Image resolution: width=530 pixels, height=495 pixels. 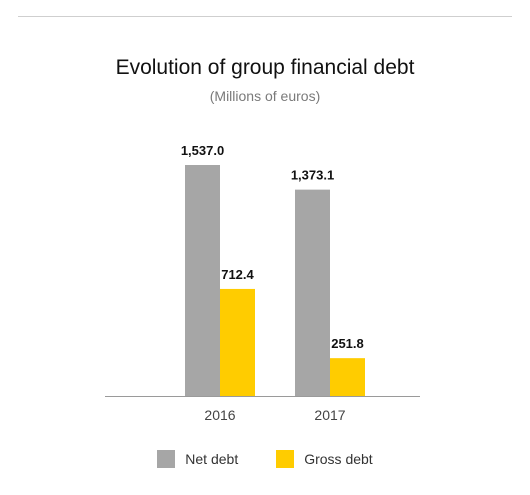 What do you see at coordinates (265, 459) in the screenshot?
I see `chart-legend: Net debt Gross debt` at bounding box center [265, 459].